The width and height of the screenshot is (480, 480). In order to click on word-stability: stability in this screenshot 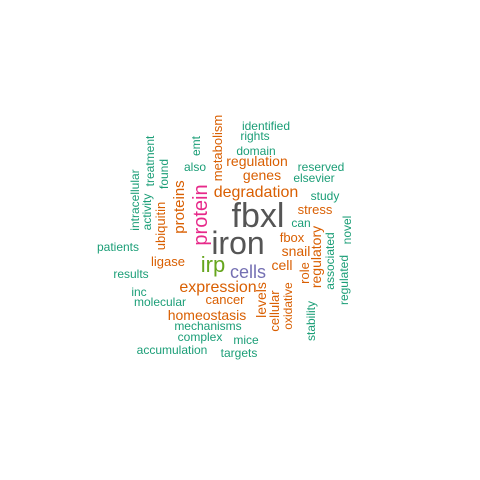, I will do `click(311, 321)`.